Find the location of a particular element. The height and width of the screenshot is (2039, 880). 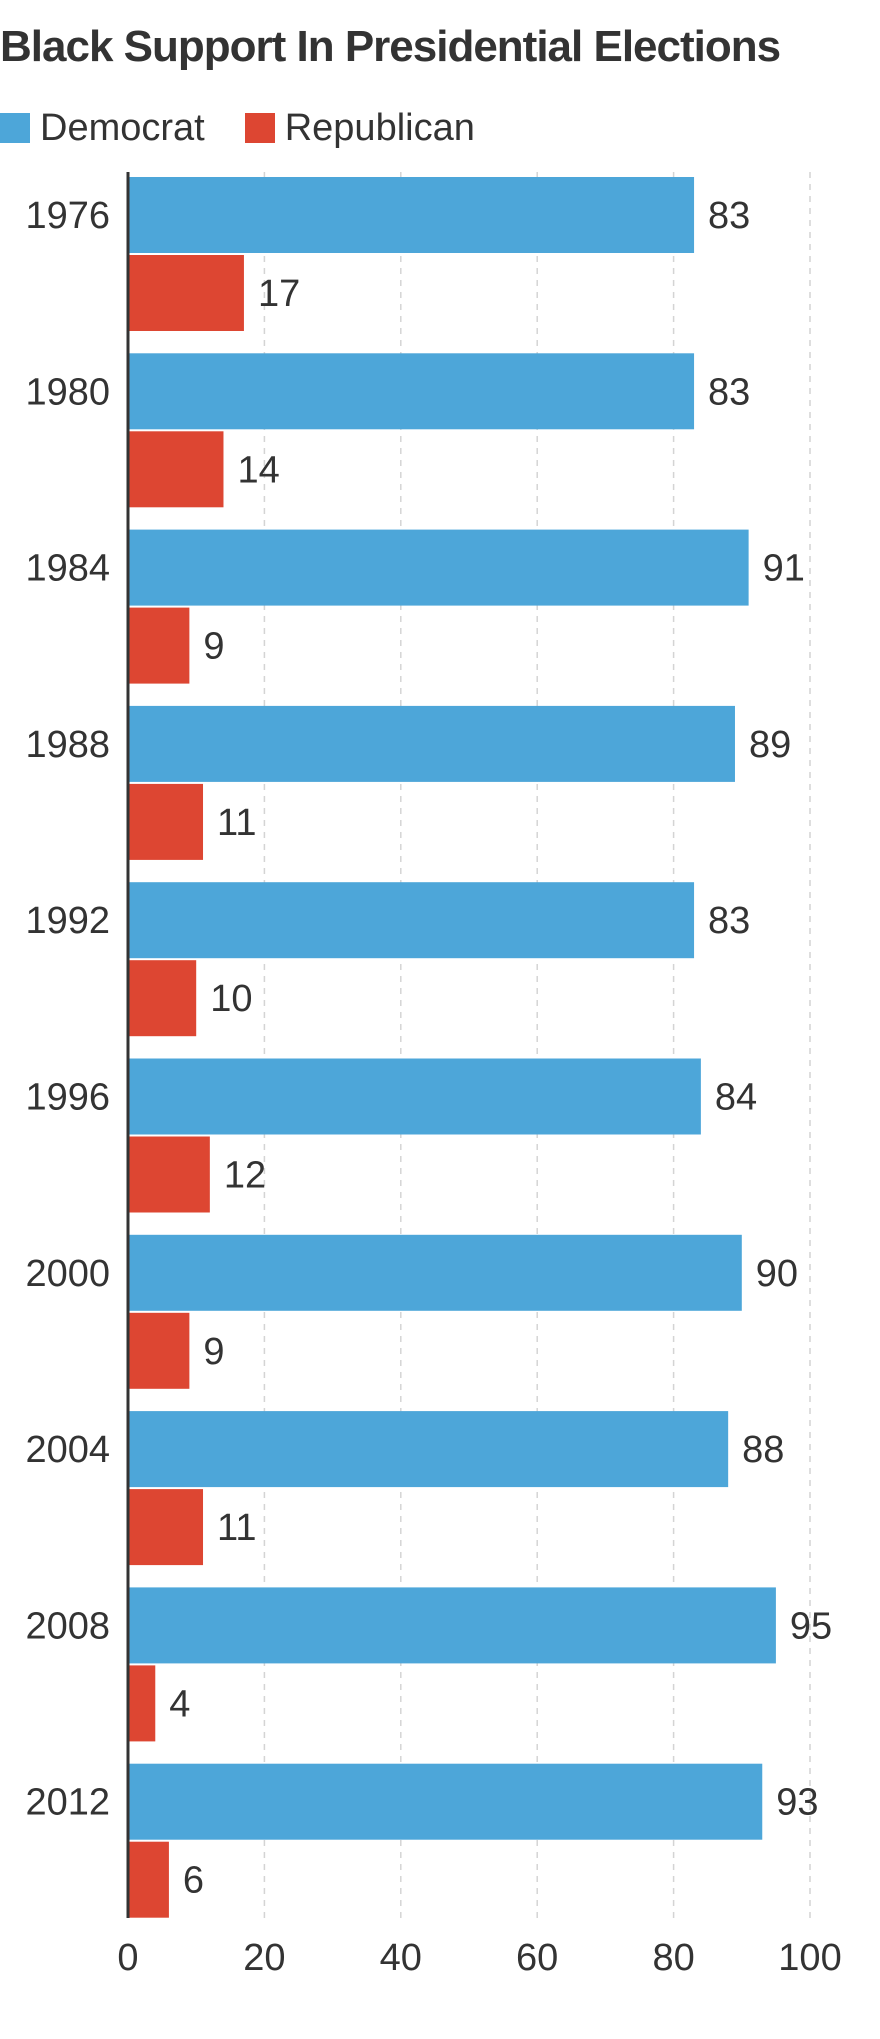

category-label-2000: 2000 is located at coordinates (67, 1274).